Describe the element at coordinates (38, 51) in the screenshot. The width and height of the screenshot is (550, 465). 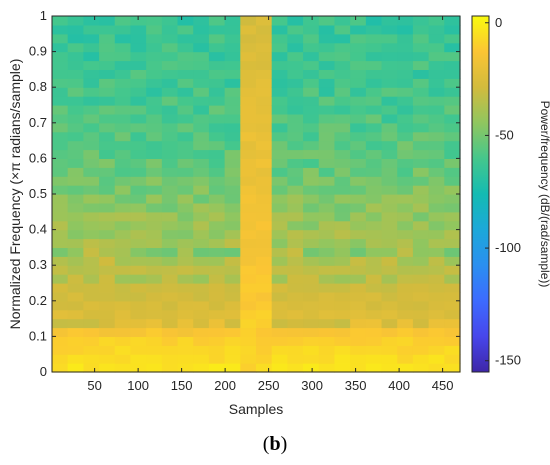
I see `y-tick-label: 0.9` at that location.